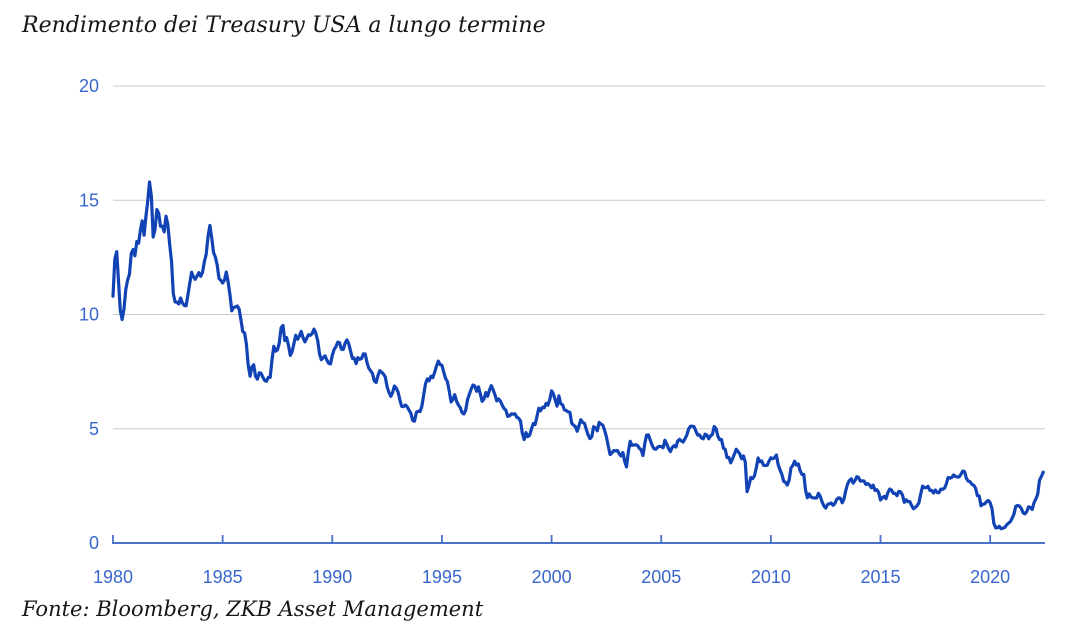 The image size is (1080, 640). What do you see at coordinates (771, 577) in the screenshot?
I see `x-tick-label: 2010` at bounding box center [771, 577].